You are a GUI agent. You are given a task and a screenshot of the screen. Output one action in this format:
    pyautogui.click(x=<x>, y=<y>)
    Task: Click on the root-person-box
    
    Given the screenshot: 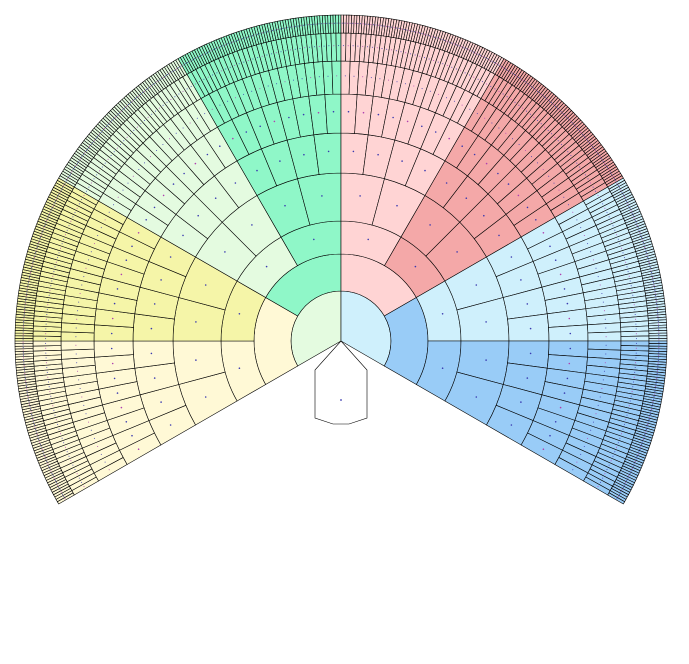 What is the action you would take?
    pyautogui.click(x=341, y=382)
    